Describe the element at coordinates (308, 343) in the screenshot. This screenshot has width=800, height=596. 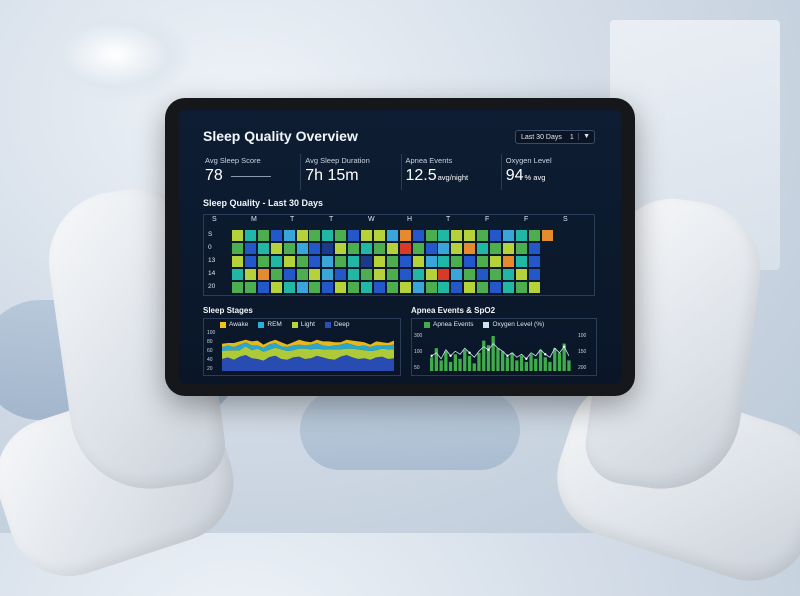
I see `stage-area-awake` at that location.